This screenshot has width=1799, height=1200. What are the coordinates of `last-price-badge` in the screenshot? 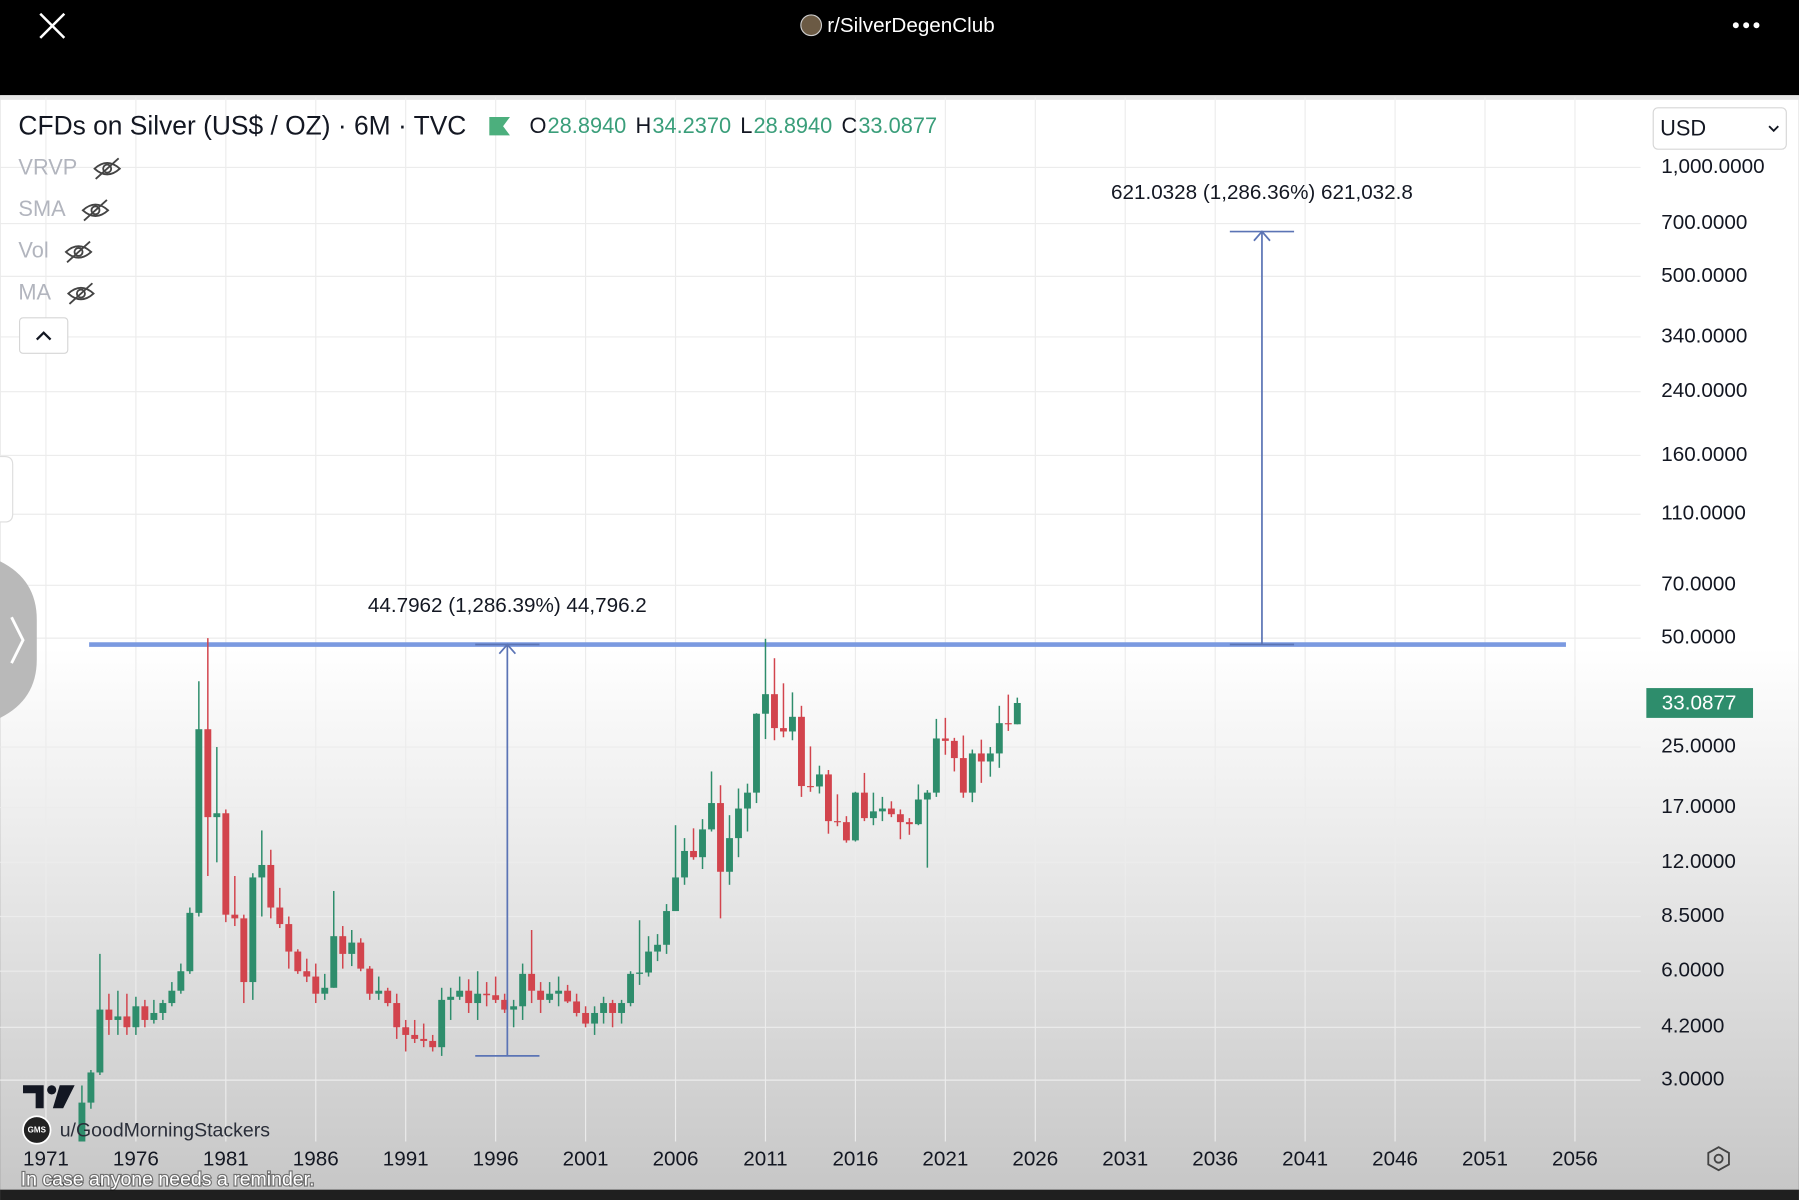 It's located at (1700, 703).